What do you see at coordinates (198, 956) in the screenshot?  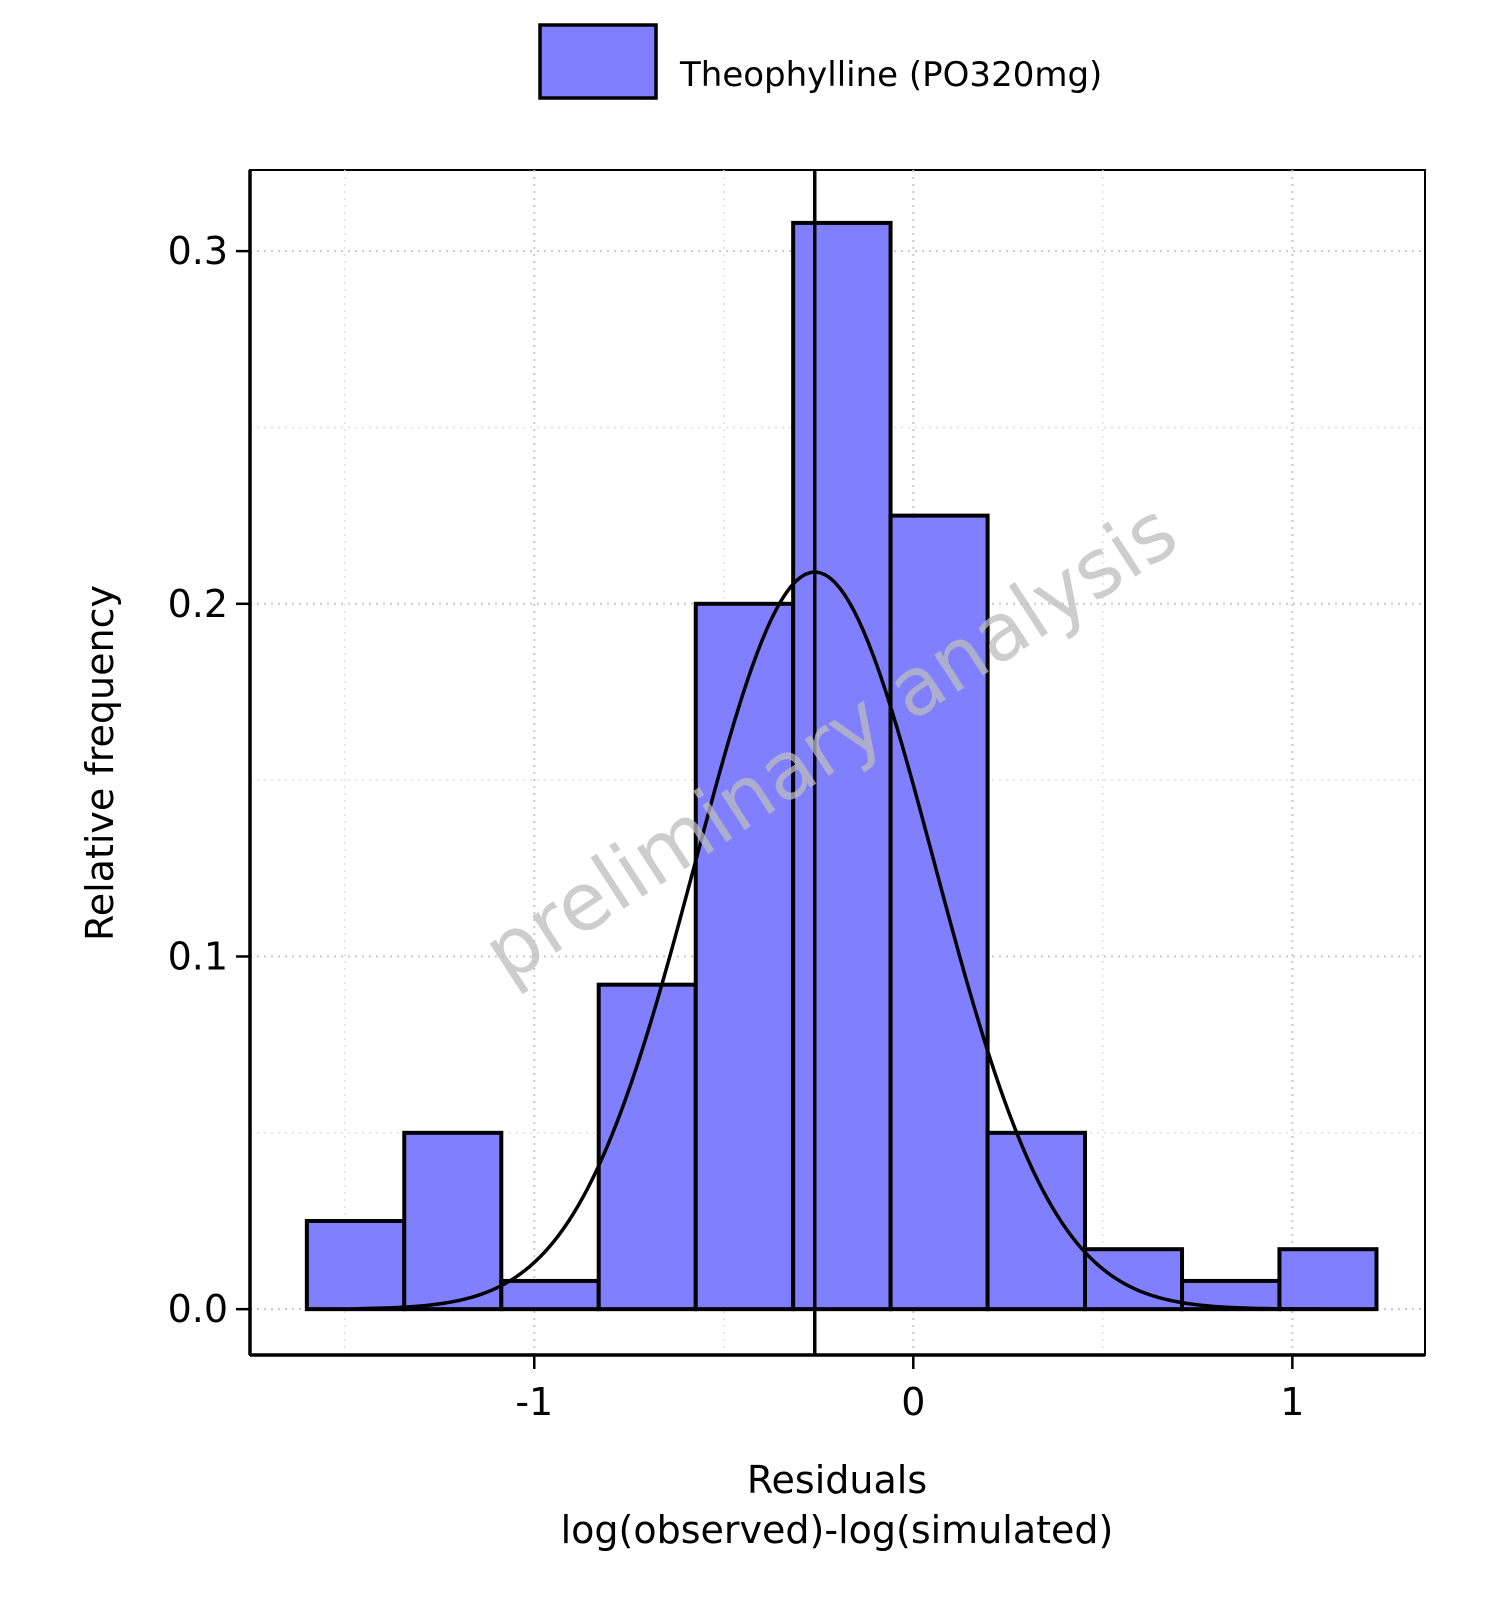 I see `y-tick-label: 0.1` at bounding box center [198, 956].